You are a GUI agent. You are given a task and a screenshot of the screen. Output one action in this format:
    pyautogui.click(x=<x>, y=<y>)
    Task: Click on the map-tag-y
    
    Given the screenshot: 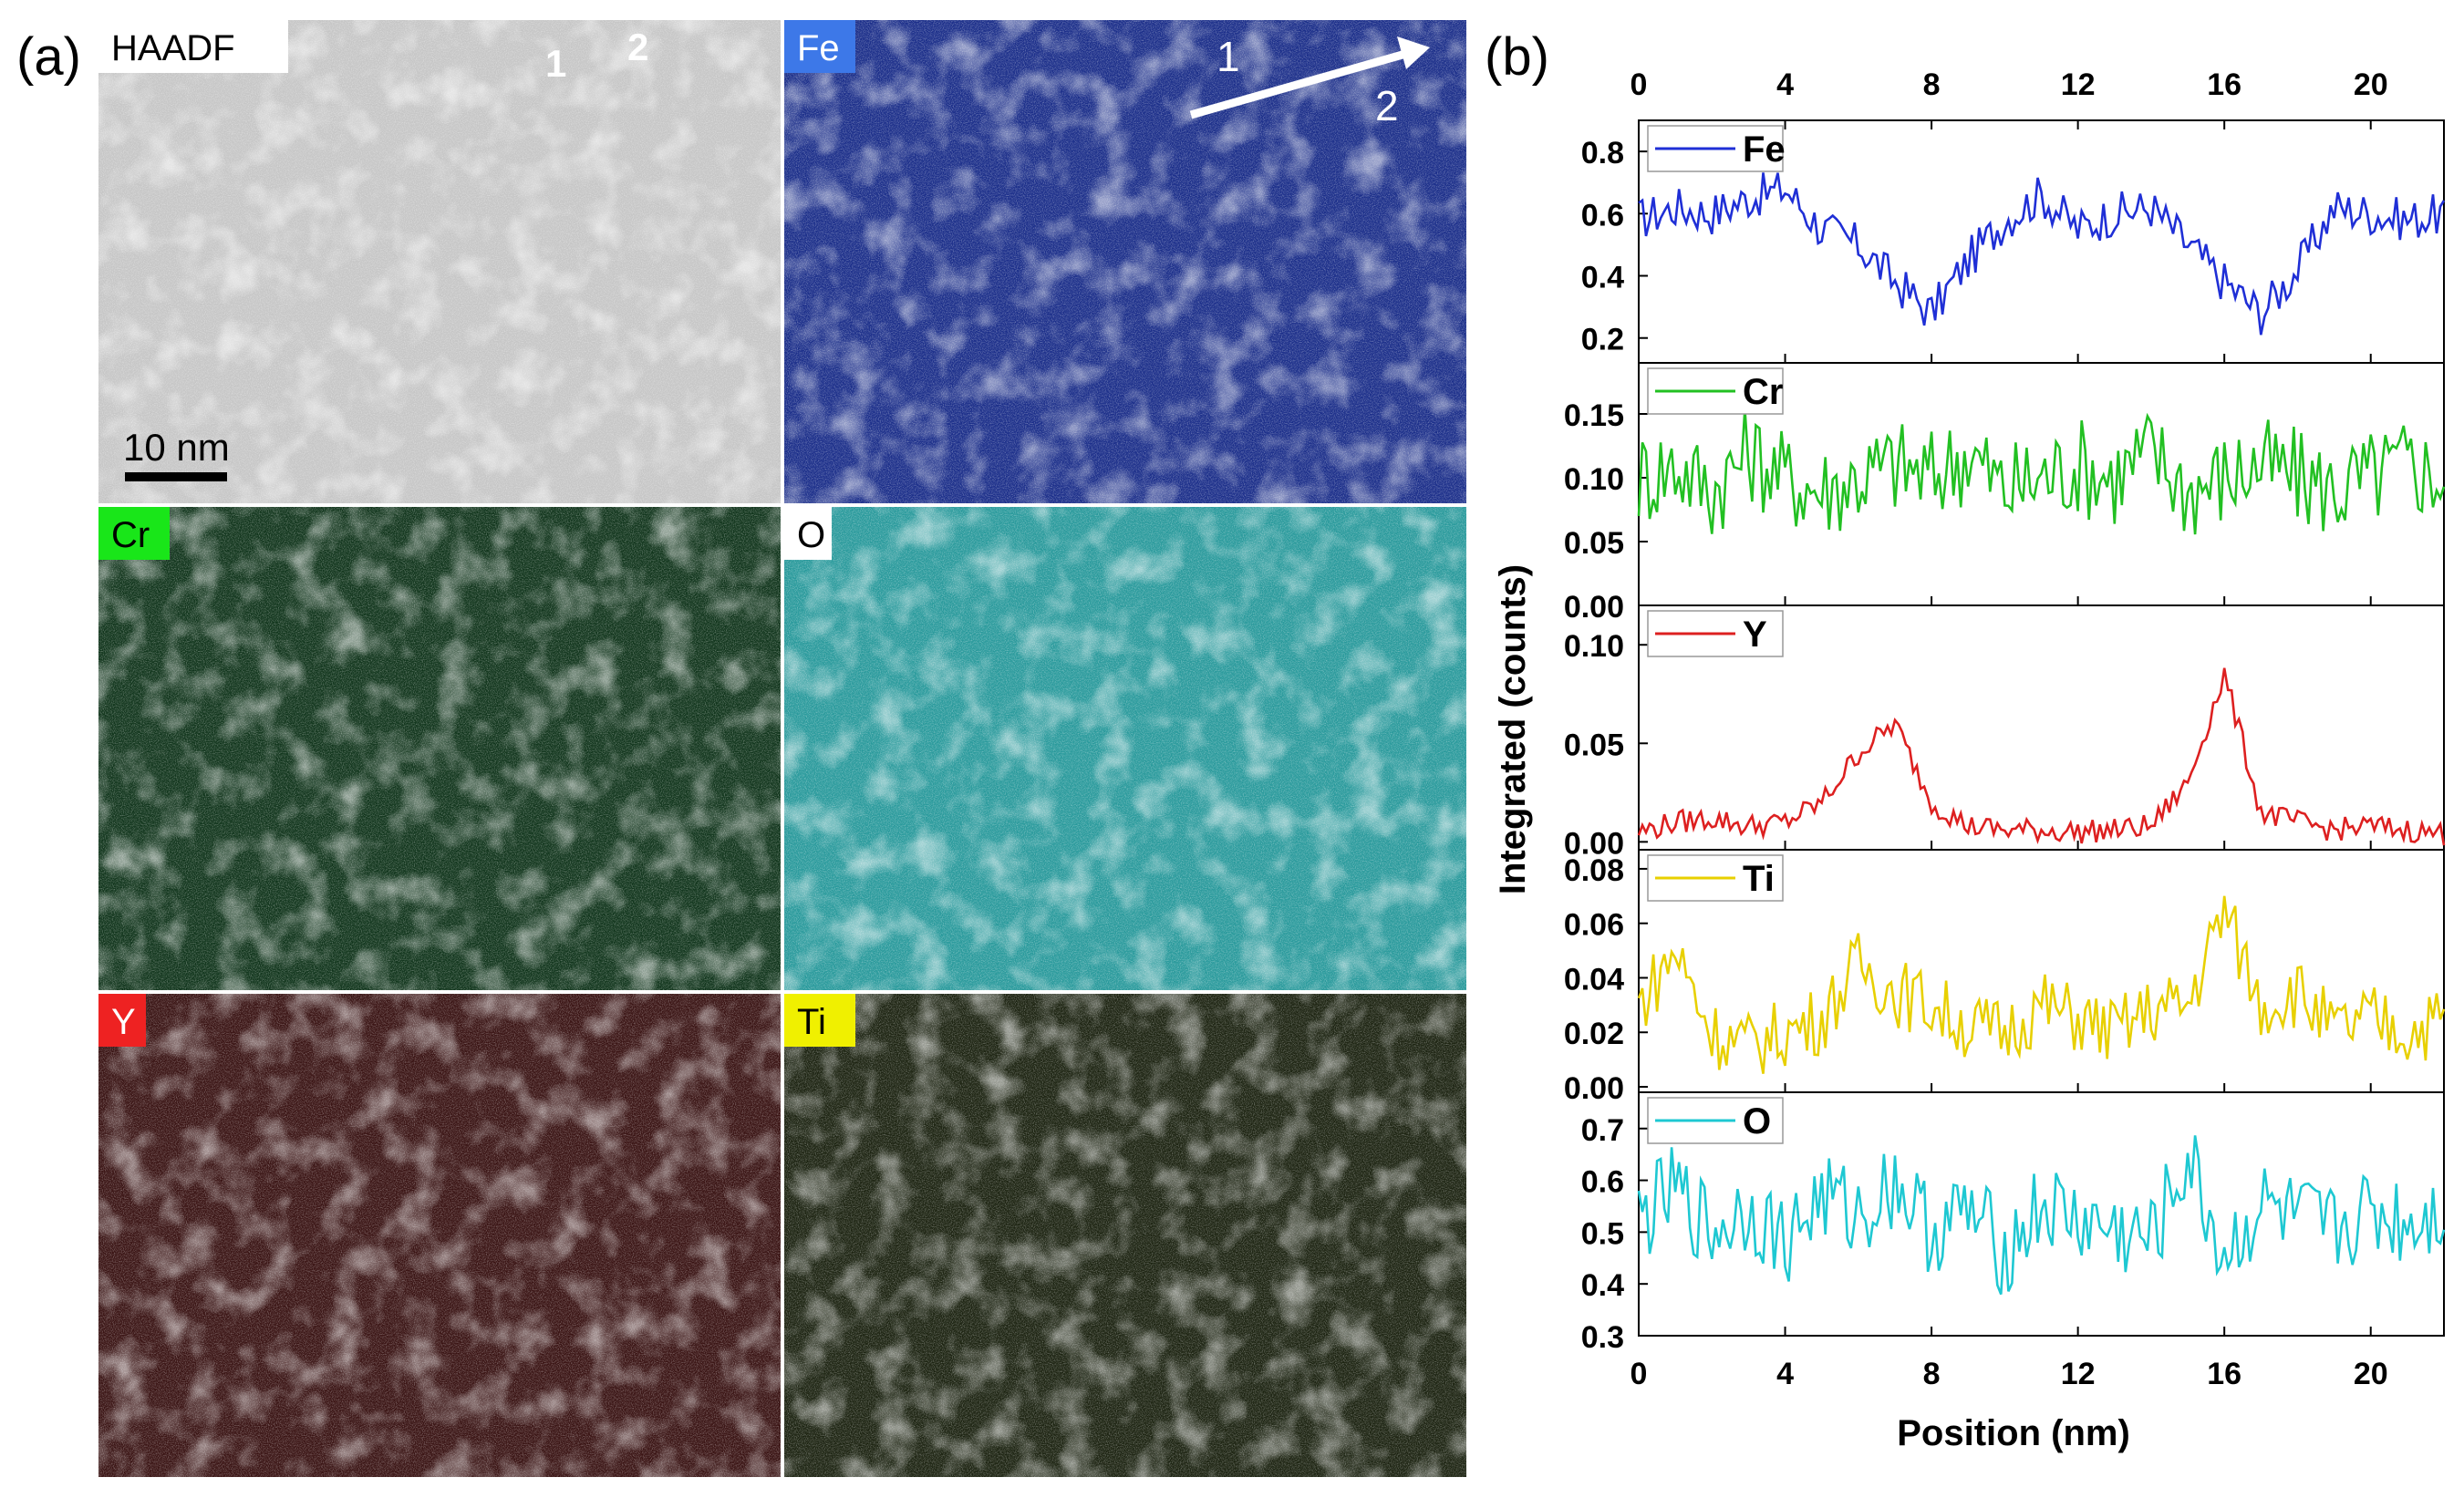 What is the action you would take?
    pyautogui.click(x=122, y=1020)
    